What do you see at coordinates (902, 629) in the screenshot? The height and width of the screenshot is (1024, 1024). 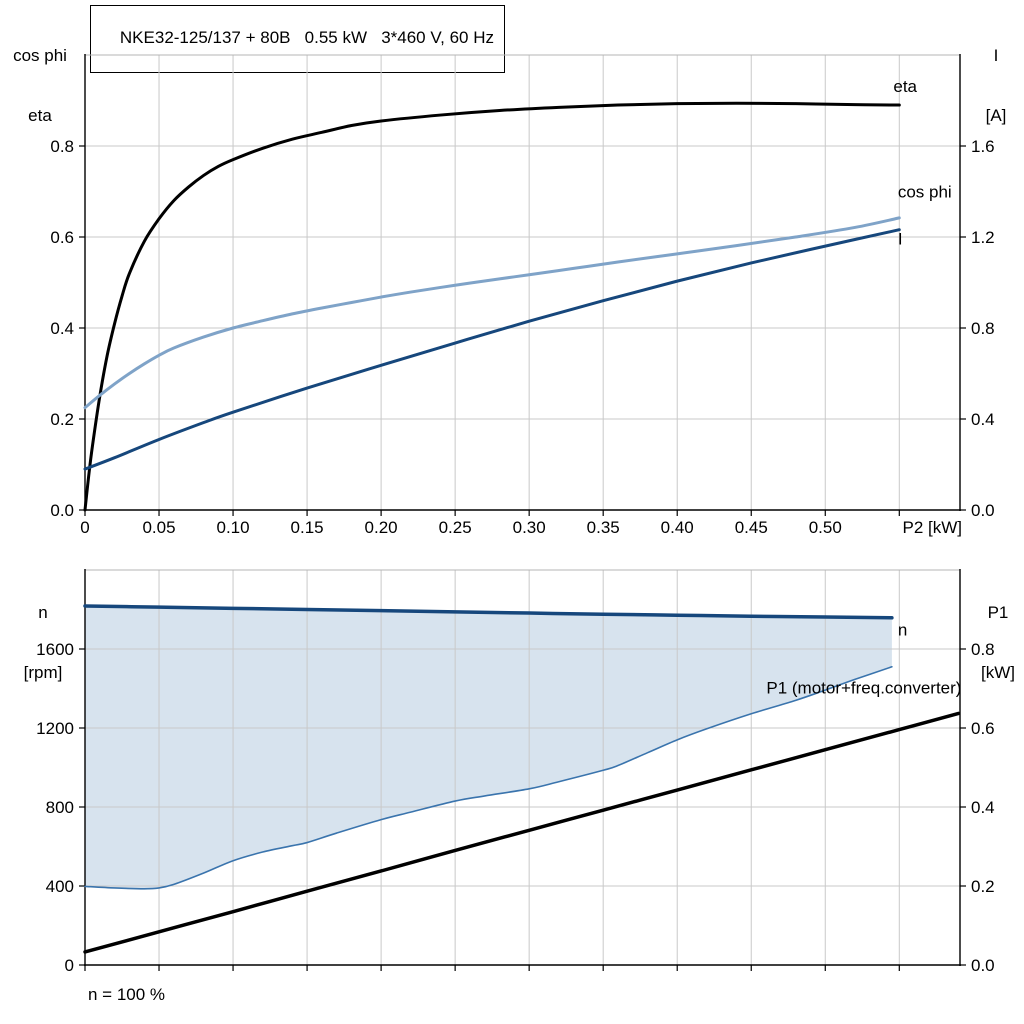 I see `n-label: n` at bounding box center [902, 629].